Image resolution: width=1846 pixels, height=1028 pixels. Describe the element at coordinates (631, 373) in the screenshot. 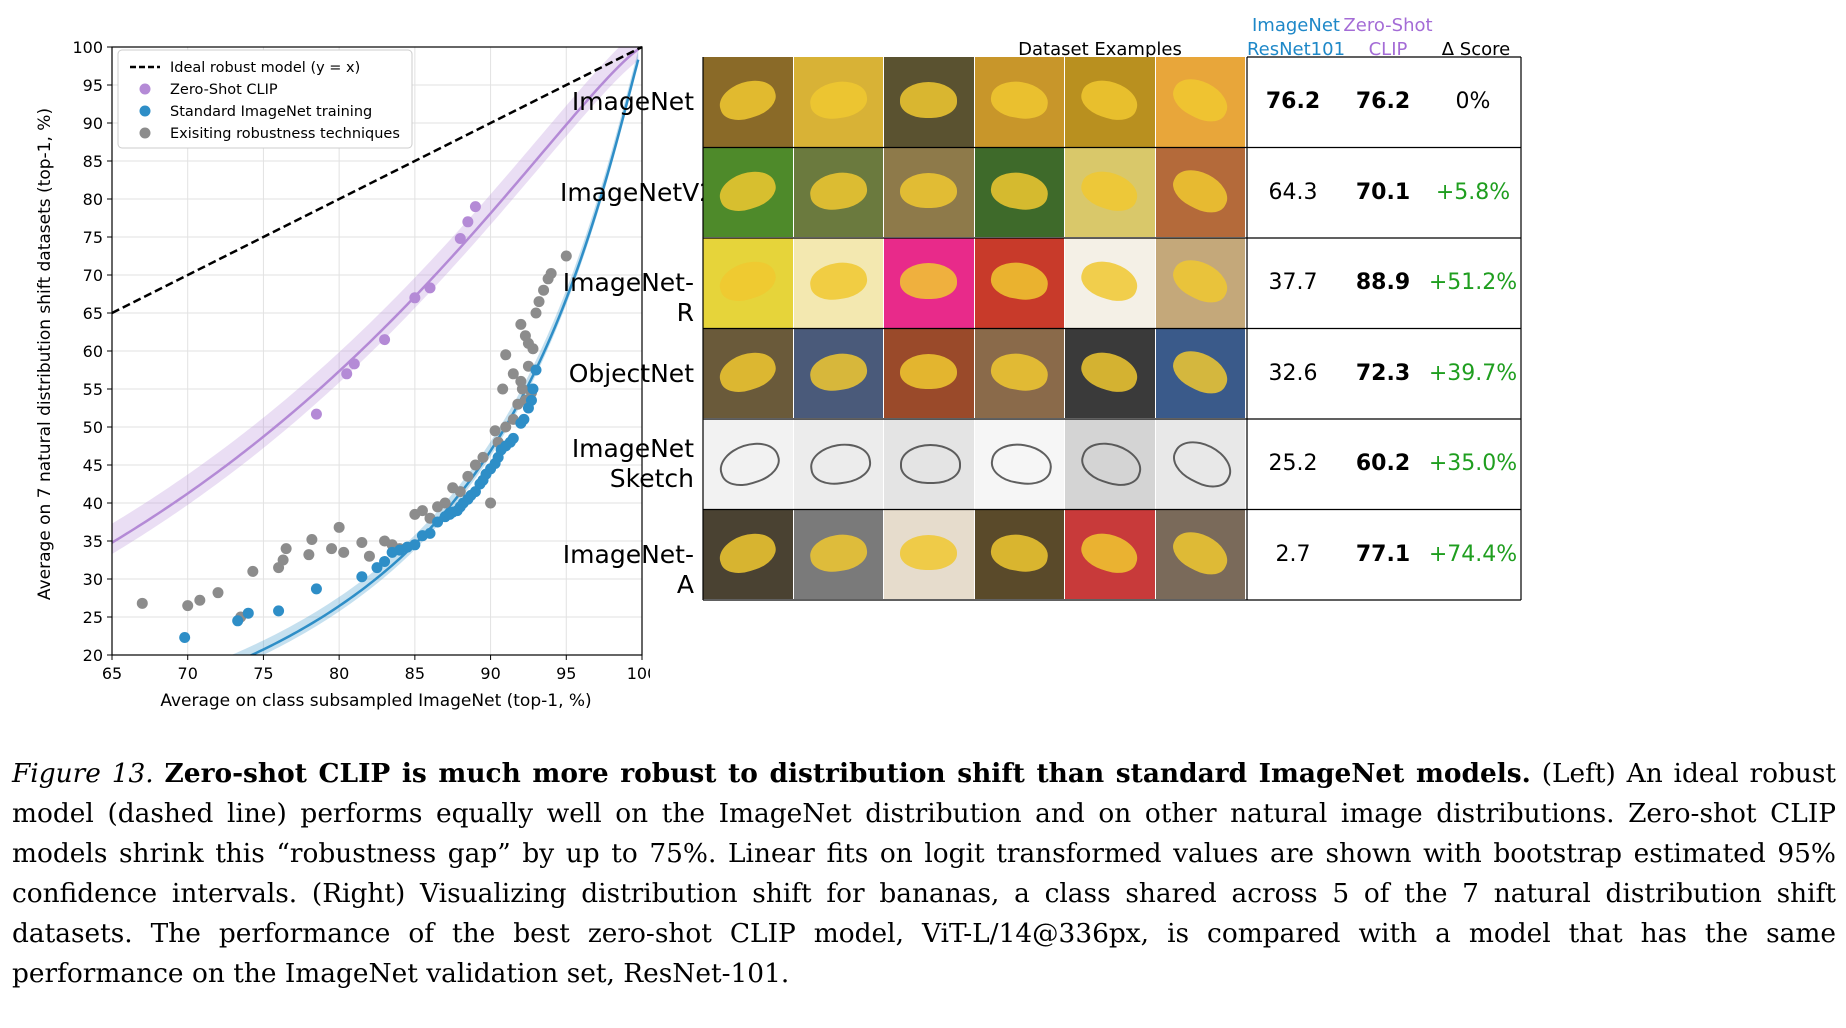

I see `row-label-line: ObjectNet` at that location.